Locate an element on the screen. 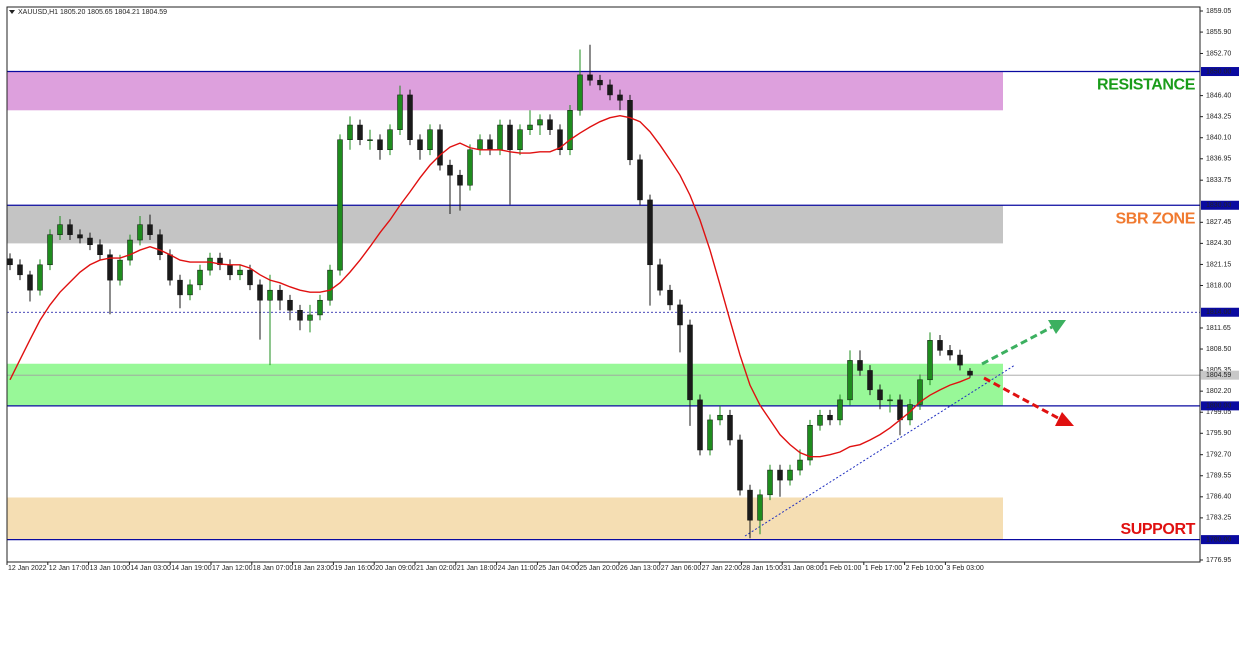 The width and height of the screenshot is (1240, 648). x-tick-label: 24 Jan 11:00 is located at coordinates (518, 568).